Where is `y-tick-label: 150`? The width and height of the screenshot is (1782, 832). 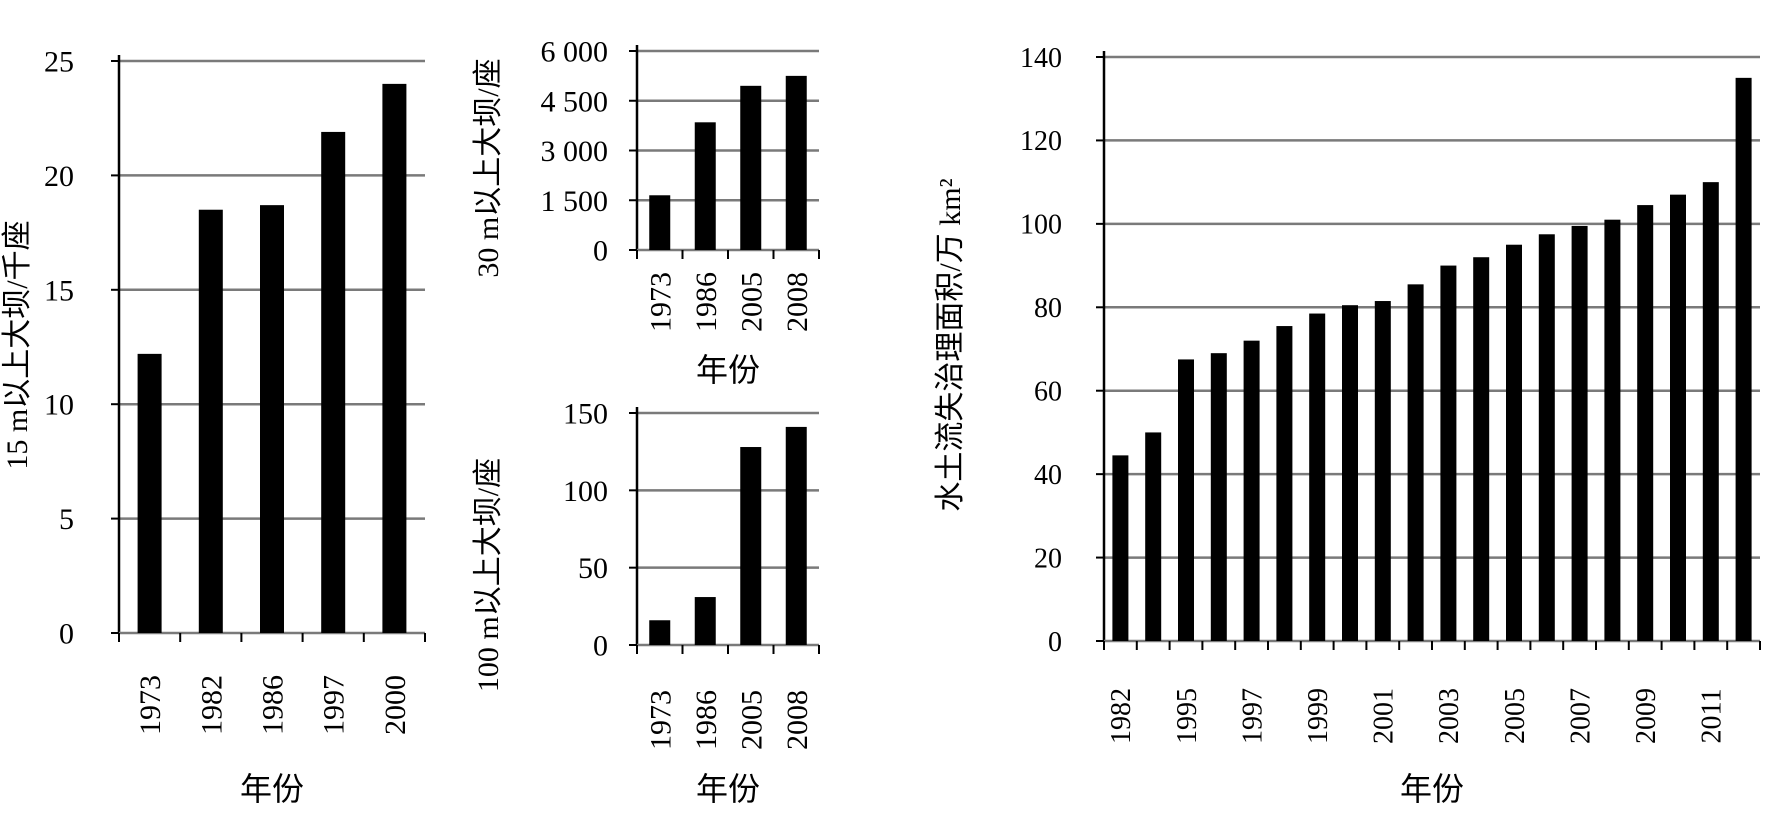
y-tick-label: 150 is located at coordinates (585, 414).